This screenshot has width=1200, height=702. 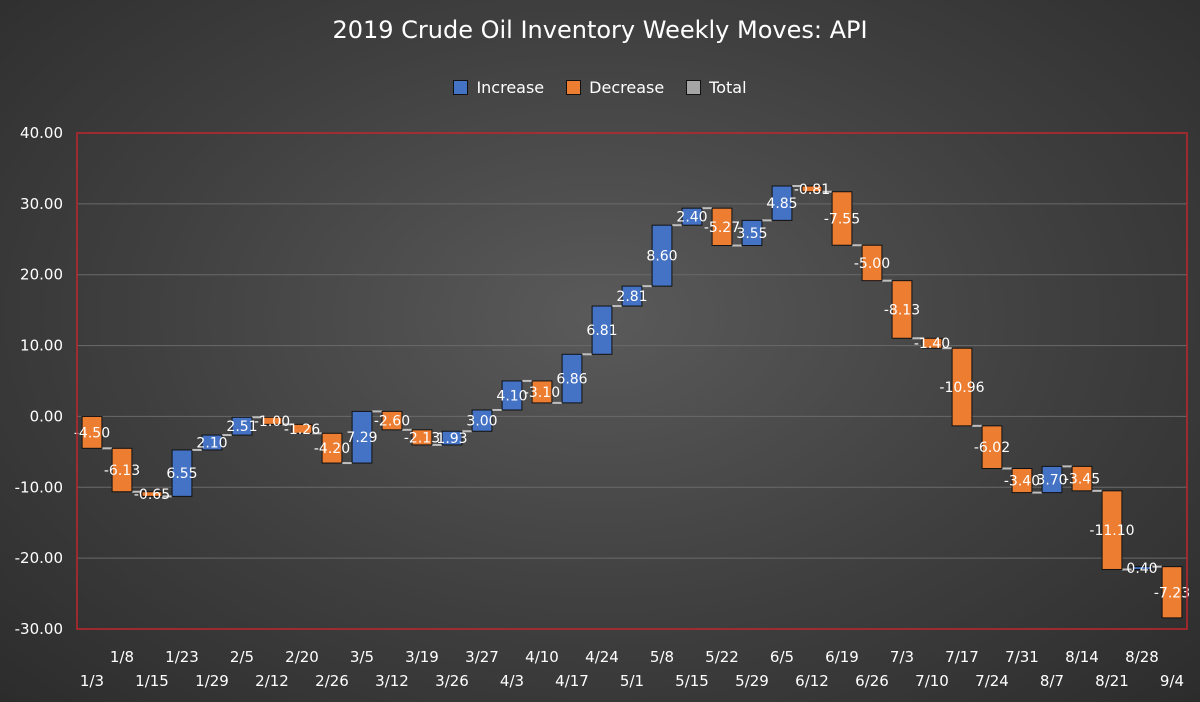 I want to click on y-tick-label: 20.00, so click(x=41, y=275).